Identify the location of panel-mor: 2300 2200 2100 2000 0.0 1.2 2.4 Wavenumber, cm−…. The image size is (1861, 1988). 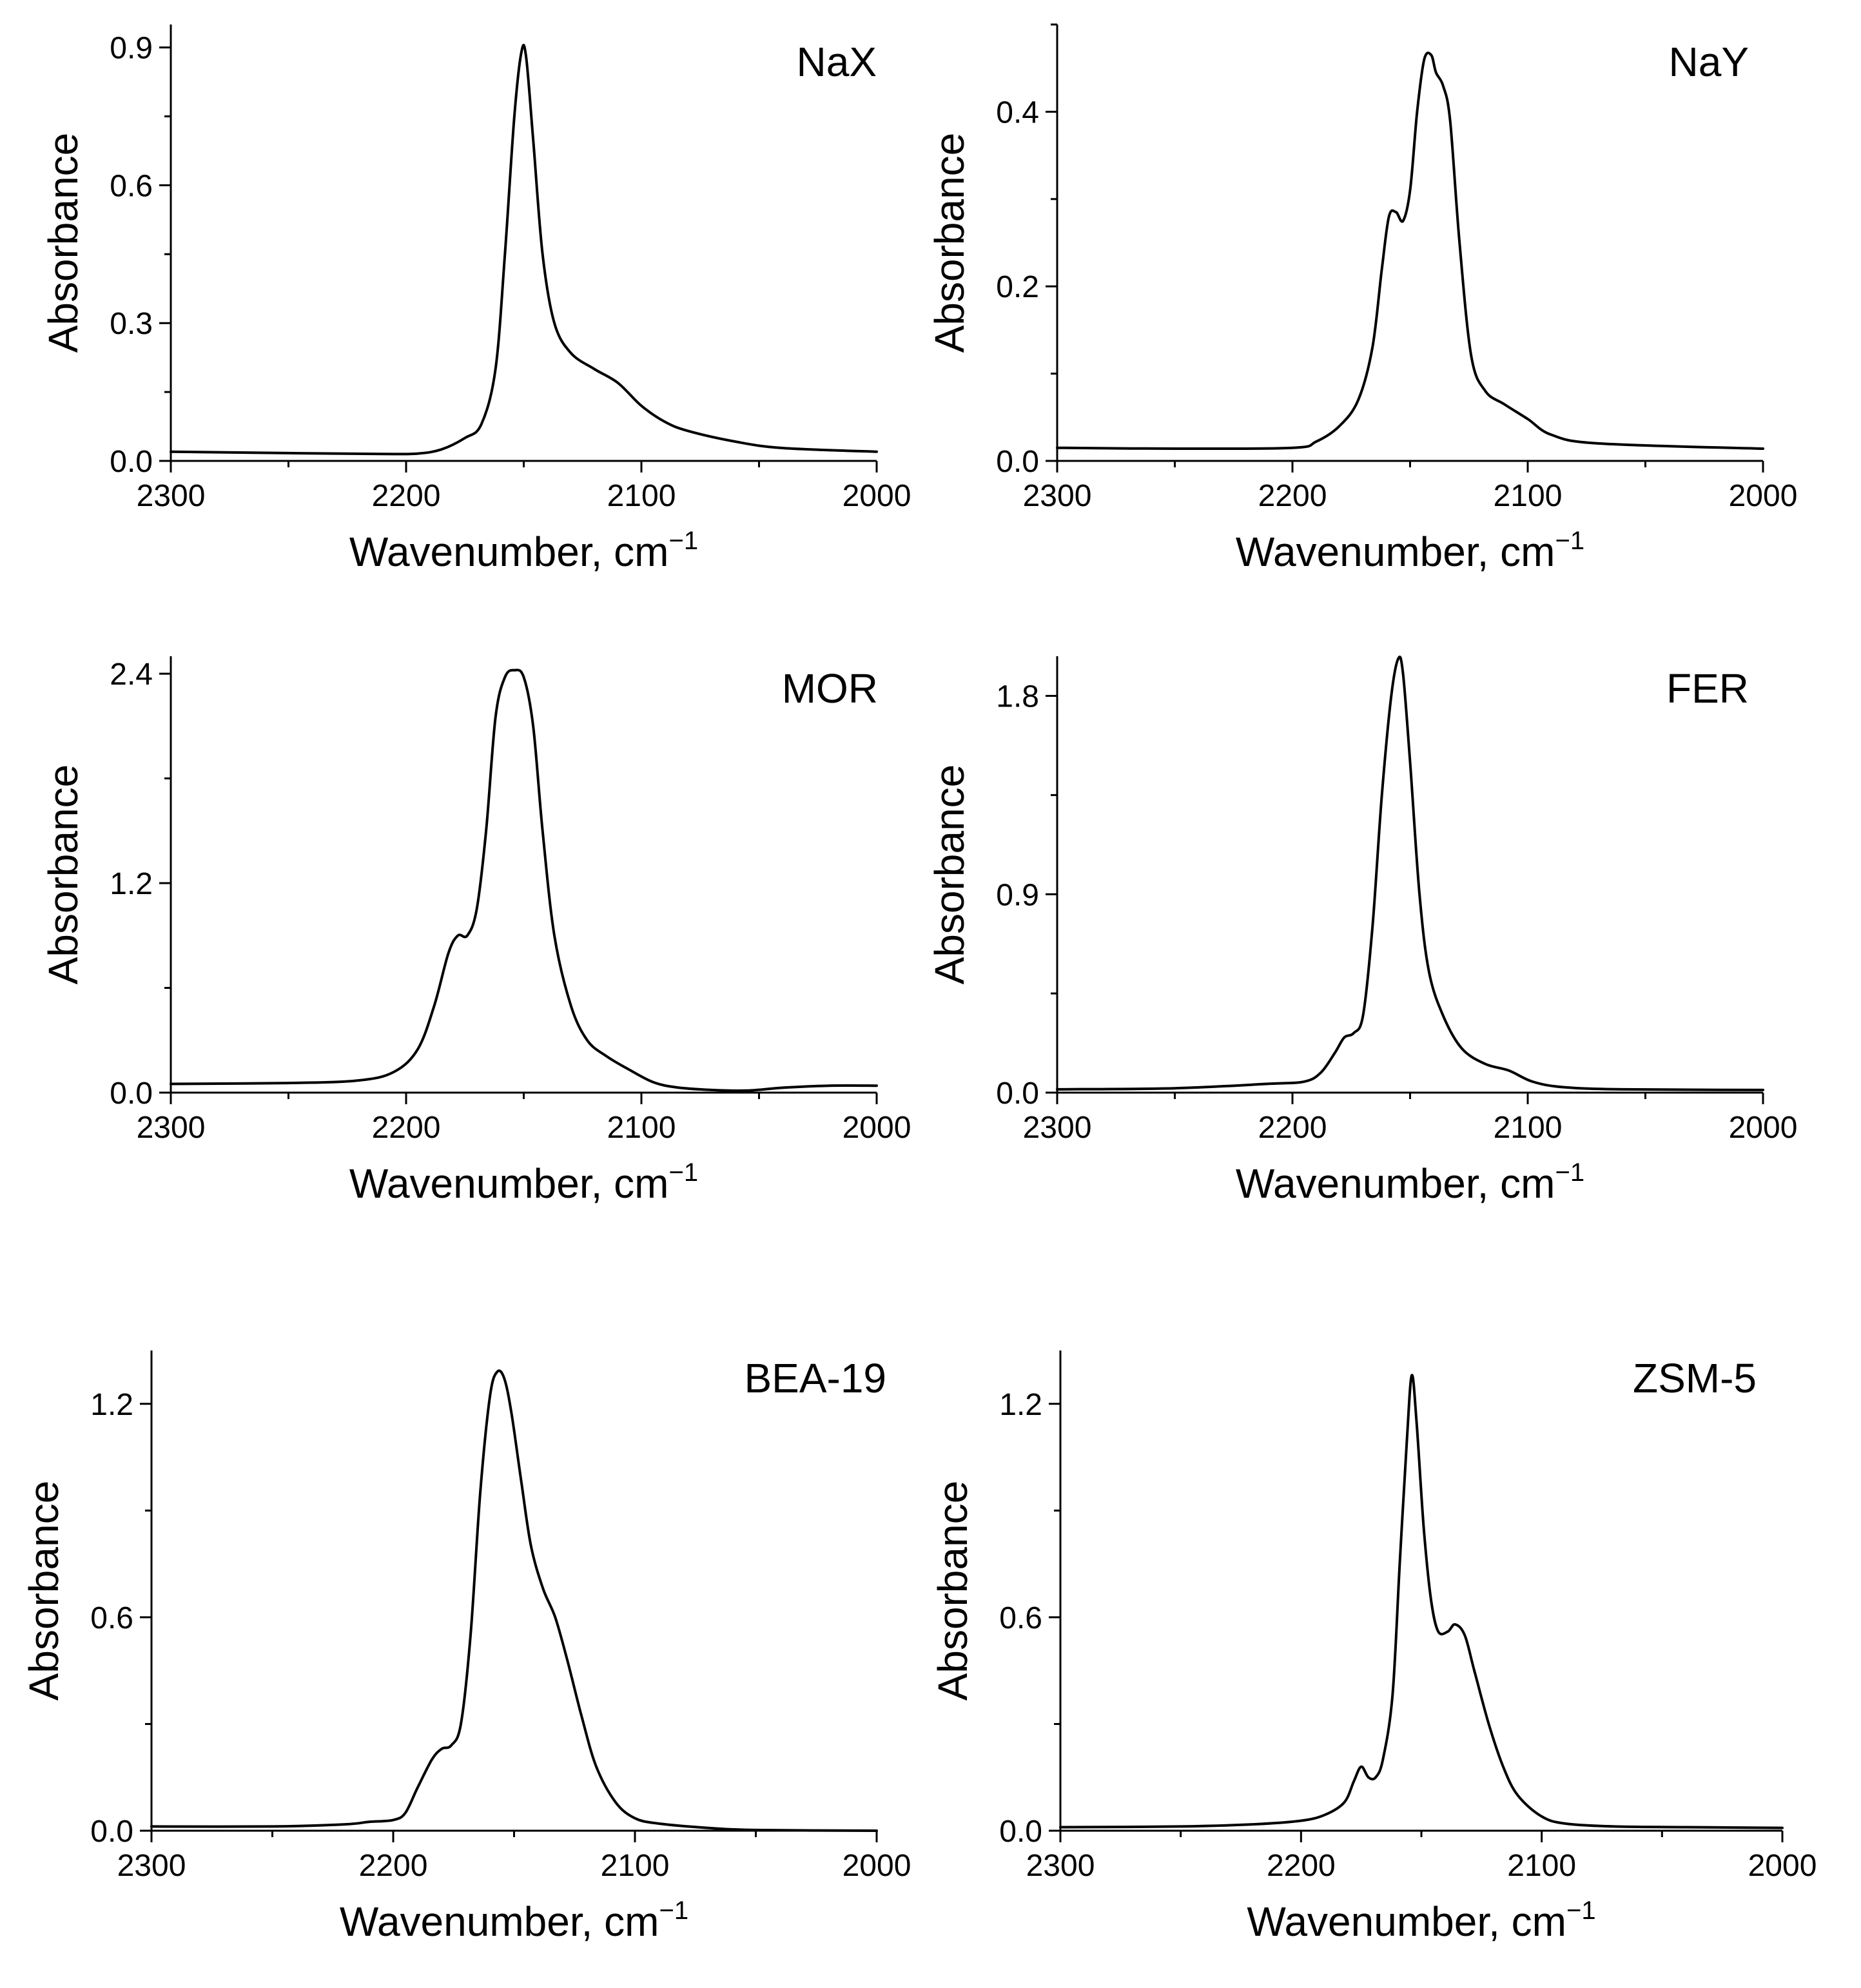
(475, 932).